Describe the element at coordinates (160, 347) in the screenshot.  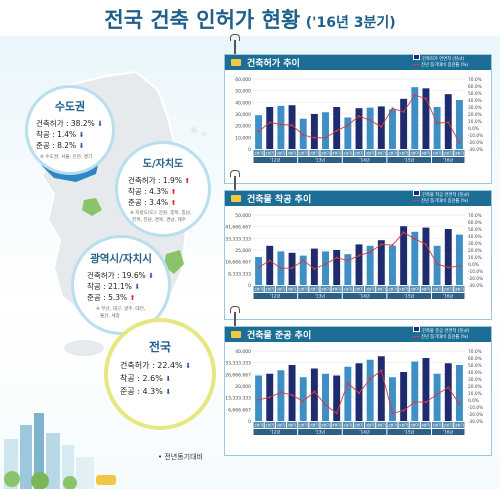
I see `national-title: 전국` at that location.